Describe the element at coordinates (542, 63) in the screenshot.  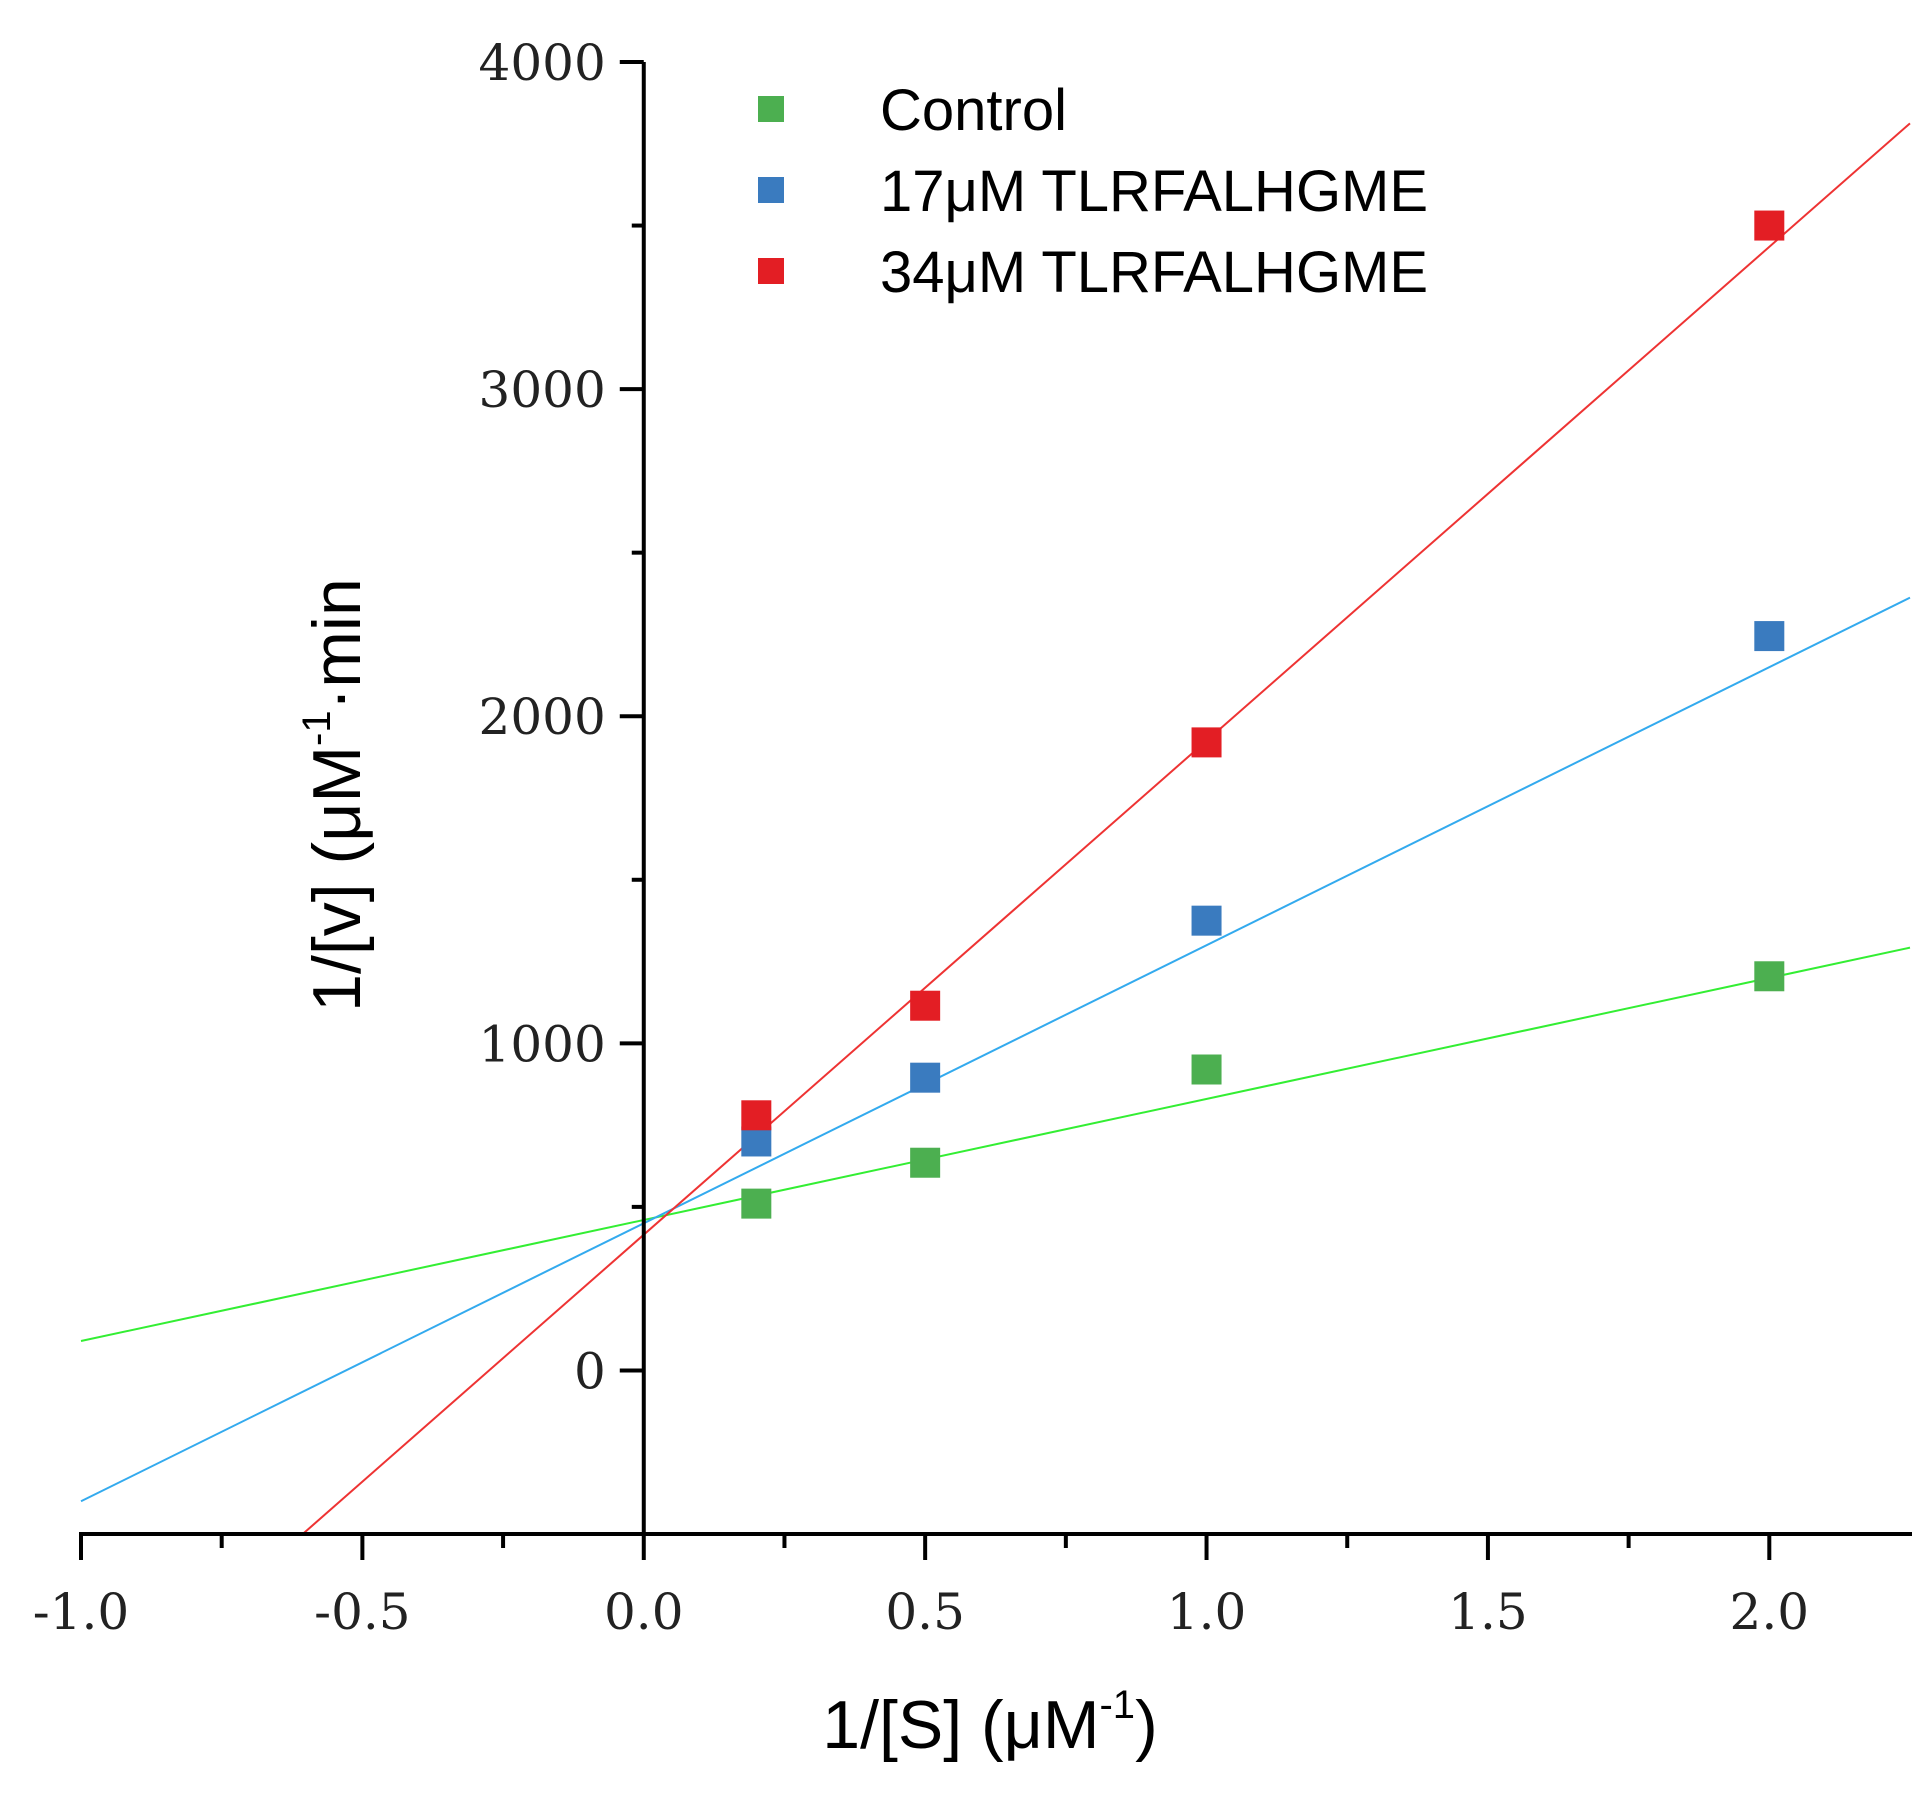
I see `y-tick-label: 4000` at that location.